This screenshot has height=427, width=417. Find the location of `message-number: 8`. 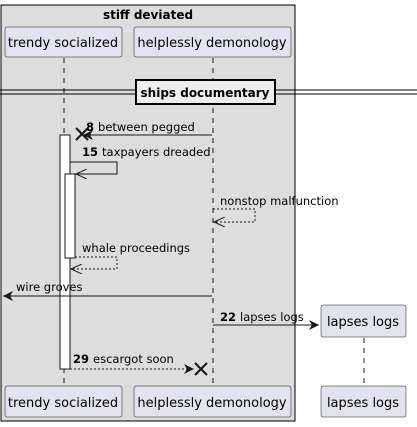

message-number: 8 is located at coordinates (90, 127).